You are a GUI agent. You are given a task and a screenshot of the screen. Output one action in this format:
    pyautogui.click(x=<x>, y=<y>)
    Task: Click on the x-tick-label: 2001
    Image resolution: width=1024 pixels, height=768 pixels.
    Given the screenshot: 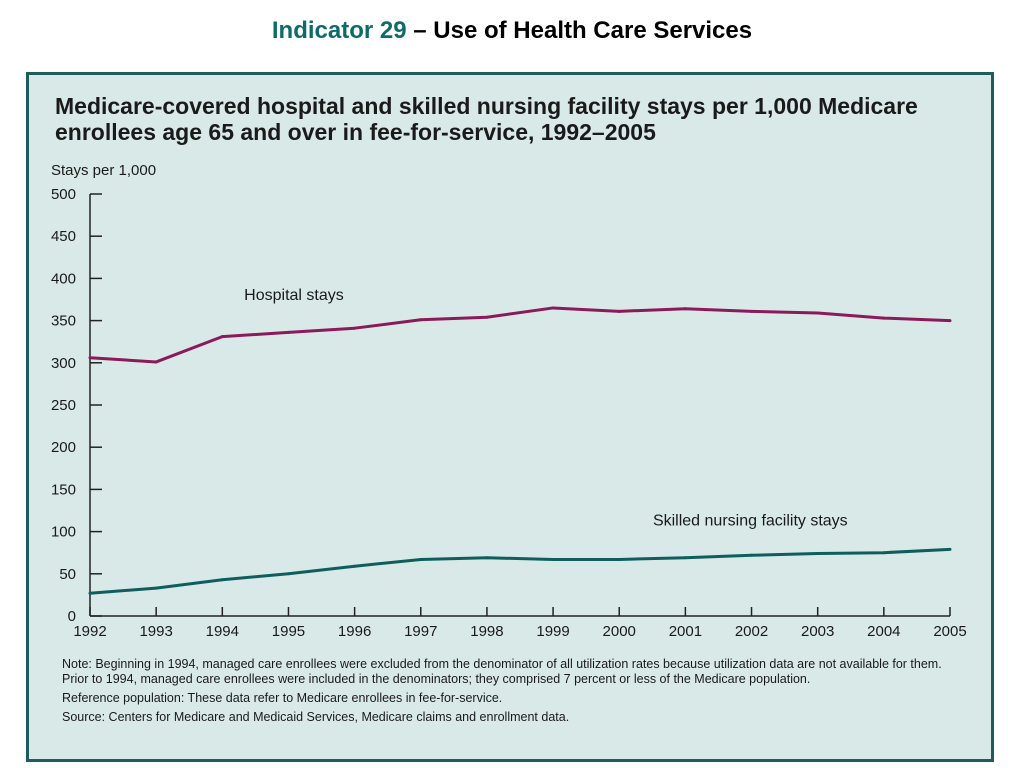 What is the action you would take?
    pyautogui.click(x=685, y=631)
    